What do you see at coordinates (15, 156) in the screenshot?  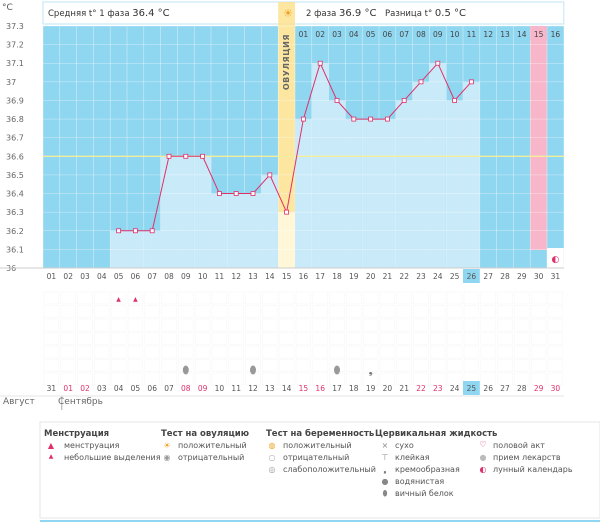 I see `y-tick-label: 36.6` at bounding box center [15, 156].